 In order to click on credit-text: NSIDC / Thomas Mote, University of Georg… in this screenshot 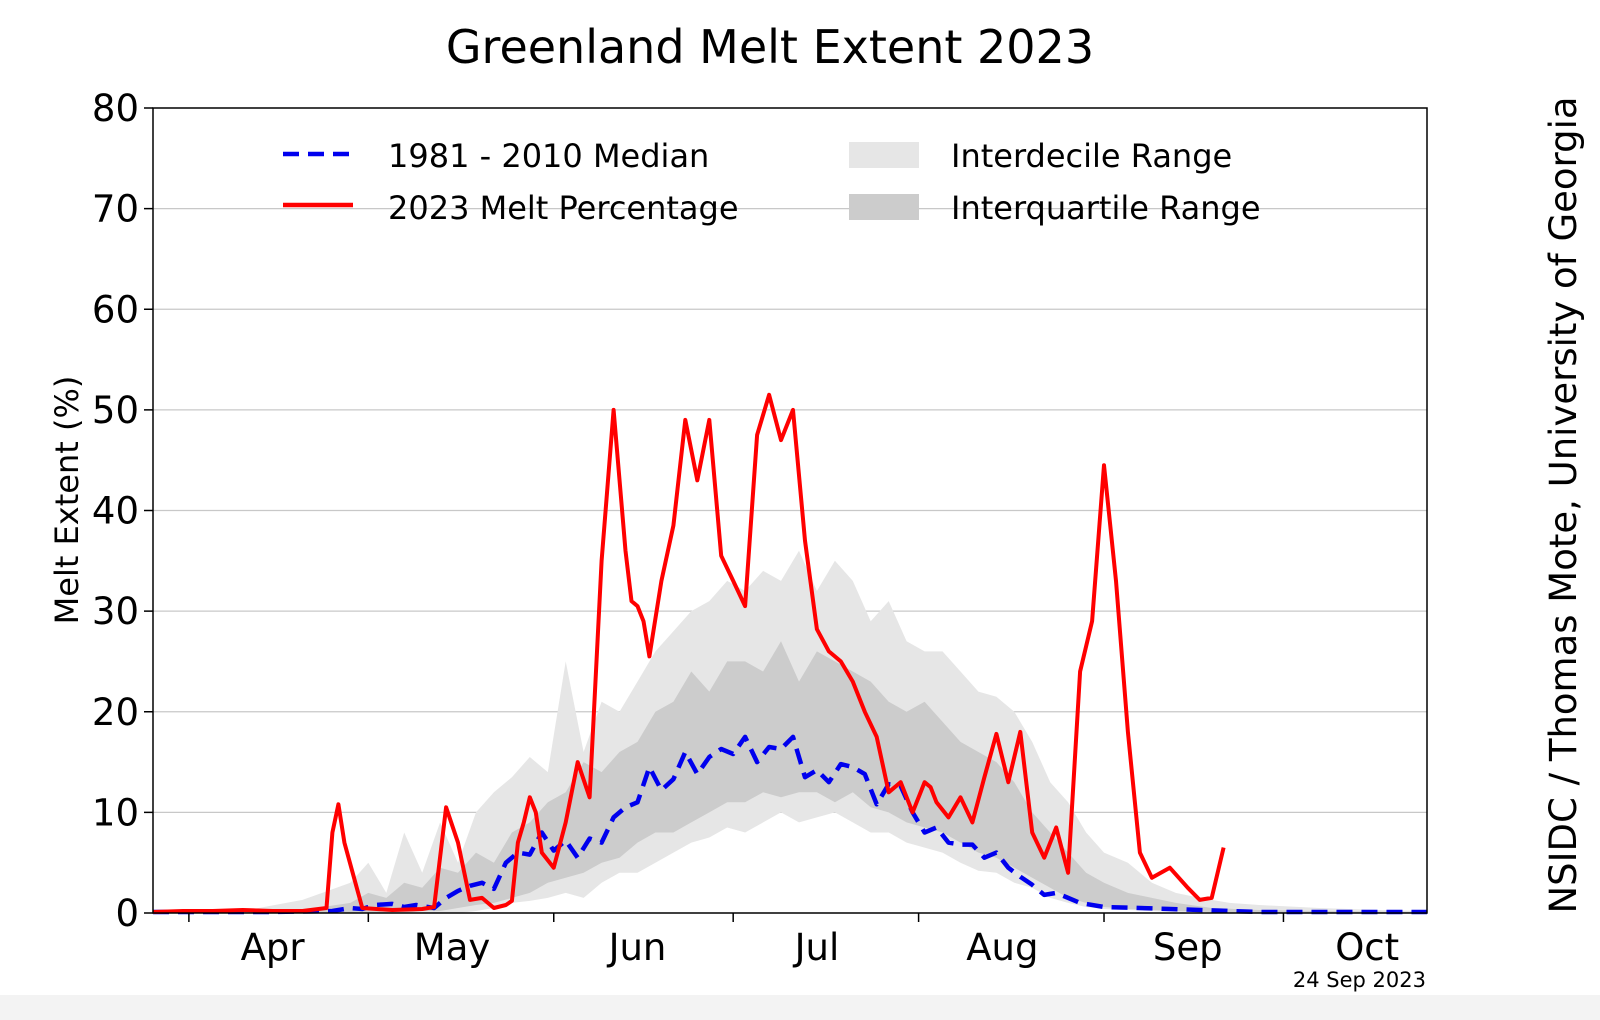, I will do `click(1563, 504)`.